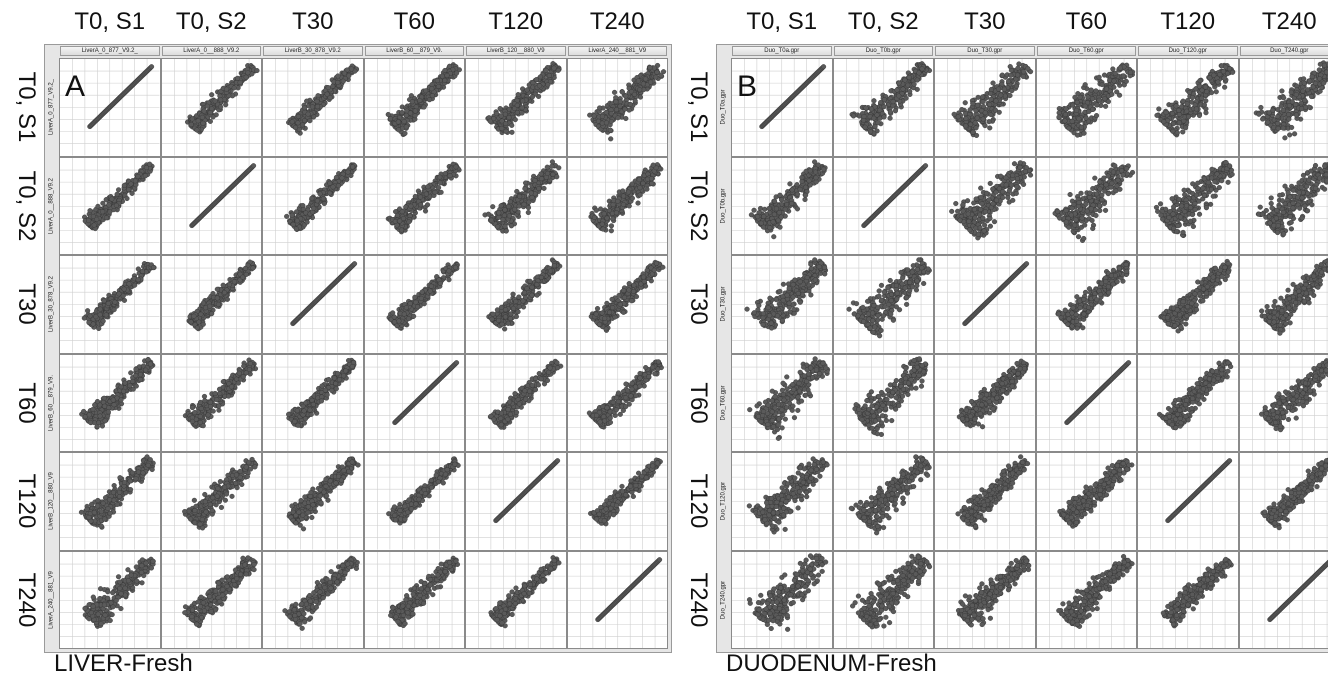 Image resolution: width=1328 pixels, height=678 pixels. What do you see at coordinates (25, 304) in the screenshot?
I see `row-header: T30` at bounding box center [25, 304].